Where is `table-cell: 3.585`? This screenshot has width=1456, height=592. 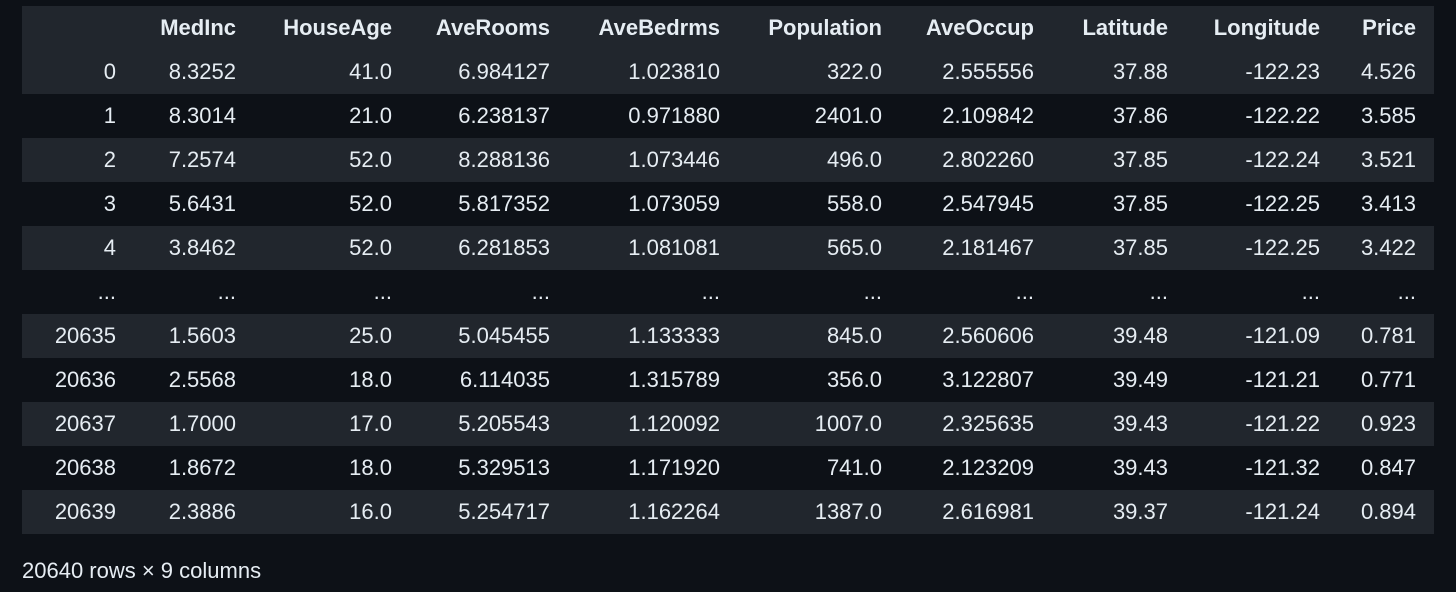 table-cell: 3.585 is located at coordinates (1388, 115).